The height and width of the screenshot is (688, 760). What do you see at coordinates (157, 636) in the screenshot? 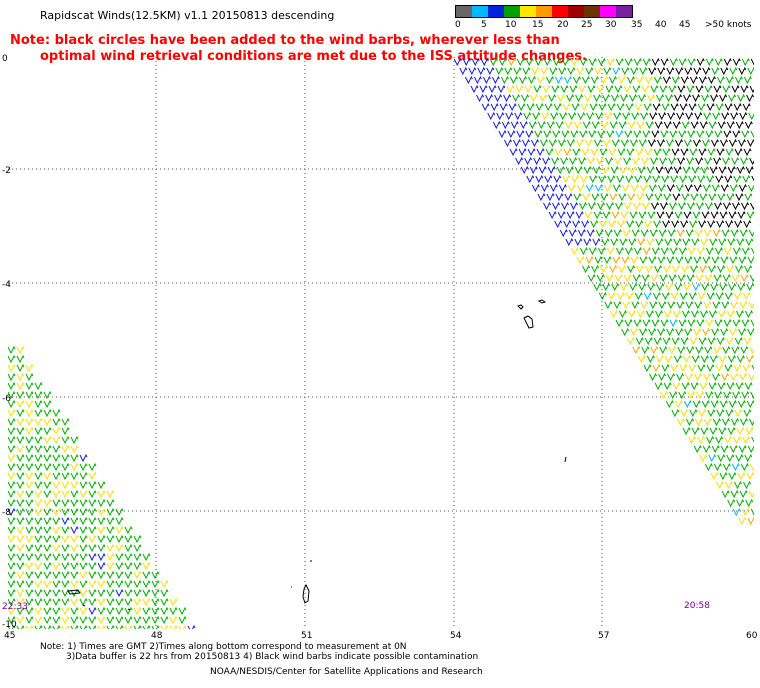
I see `lon-label-48: 48` at bounding box center [157, 636].